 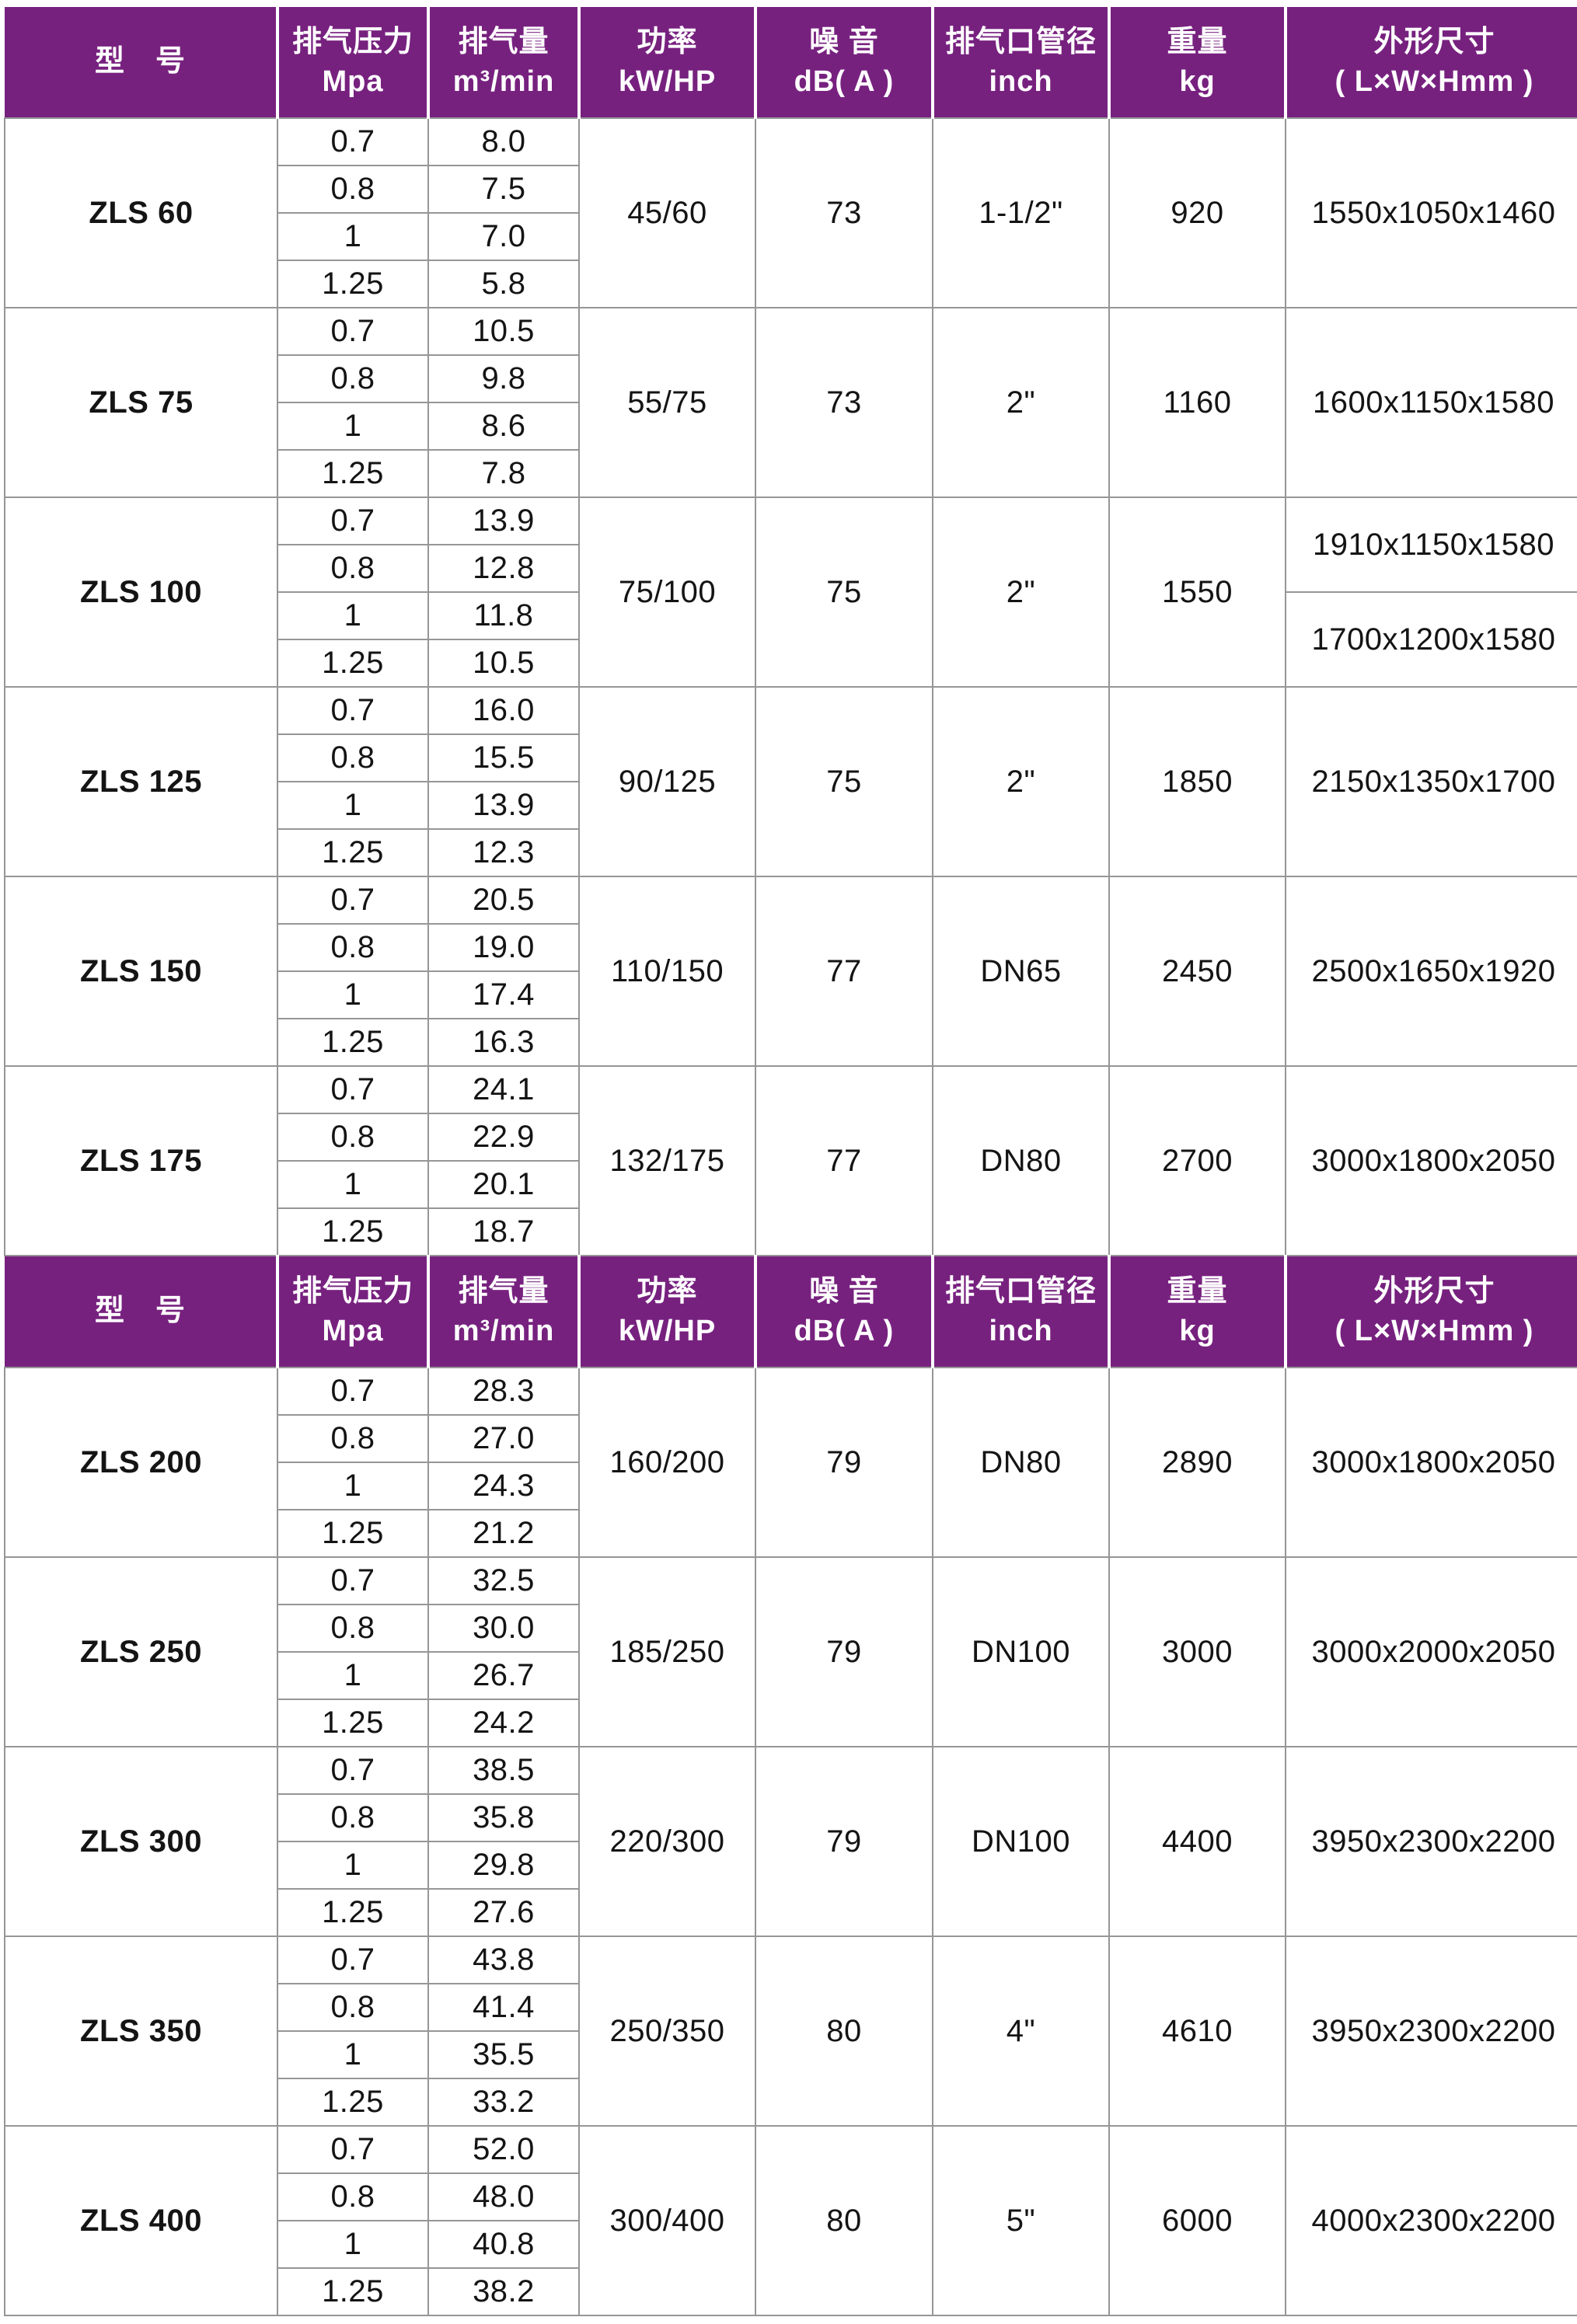 What do you see at coordinates (141, 403) in the screenshot?
I see `model-cell-zls-75: ZLS 75` at bounding box center [141, 403].